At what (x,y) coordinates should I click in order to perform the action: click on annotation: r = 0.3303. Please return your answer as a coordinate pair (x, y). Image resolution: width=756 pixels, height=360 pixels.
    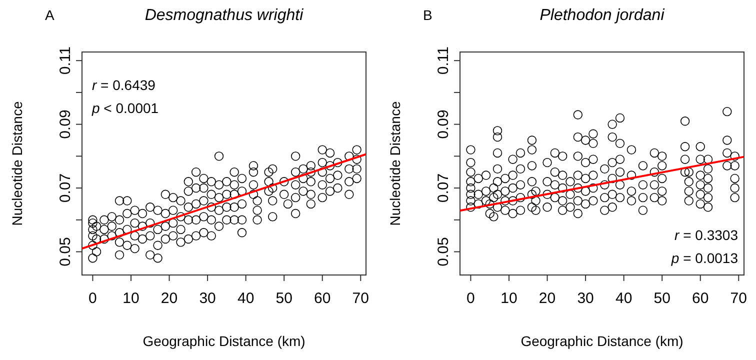
    Looking at the image, I should click on (706, 235).